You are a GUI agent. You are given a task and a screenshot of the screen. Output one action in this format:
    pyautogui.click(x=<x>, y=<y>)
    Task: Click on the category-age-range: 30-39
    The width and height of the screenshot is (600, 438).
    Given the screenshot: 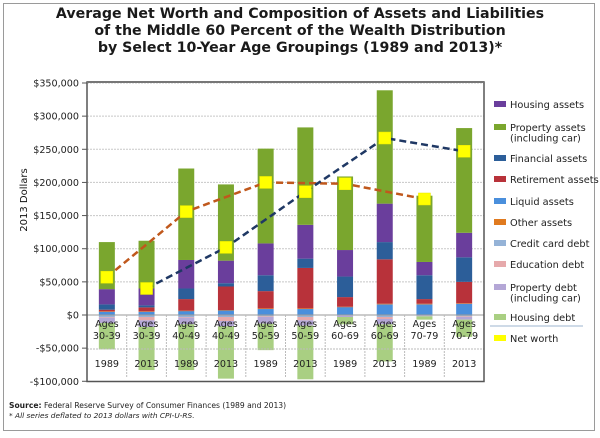 What is the action you would take?
    pyautogui.click(x=107, y=336)
    